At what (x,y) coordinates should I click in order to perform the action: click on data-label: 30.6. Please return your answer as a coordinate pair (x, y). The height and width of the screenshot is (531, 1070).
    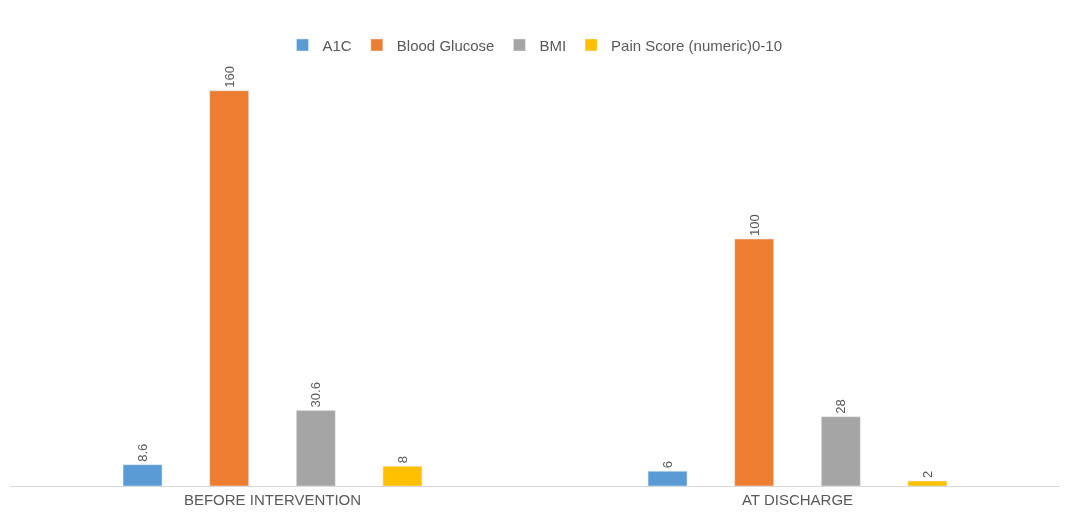
    Looking at the image, I should click on (316, 395).